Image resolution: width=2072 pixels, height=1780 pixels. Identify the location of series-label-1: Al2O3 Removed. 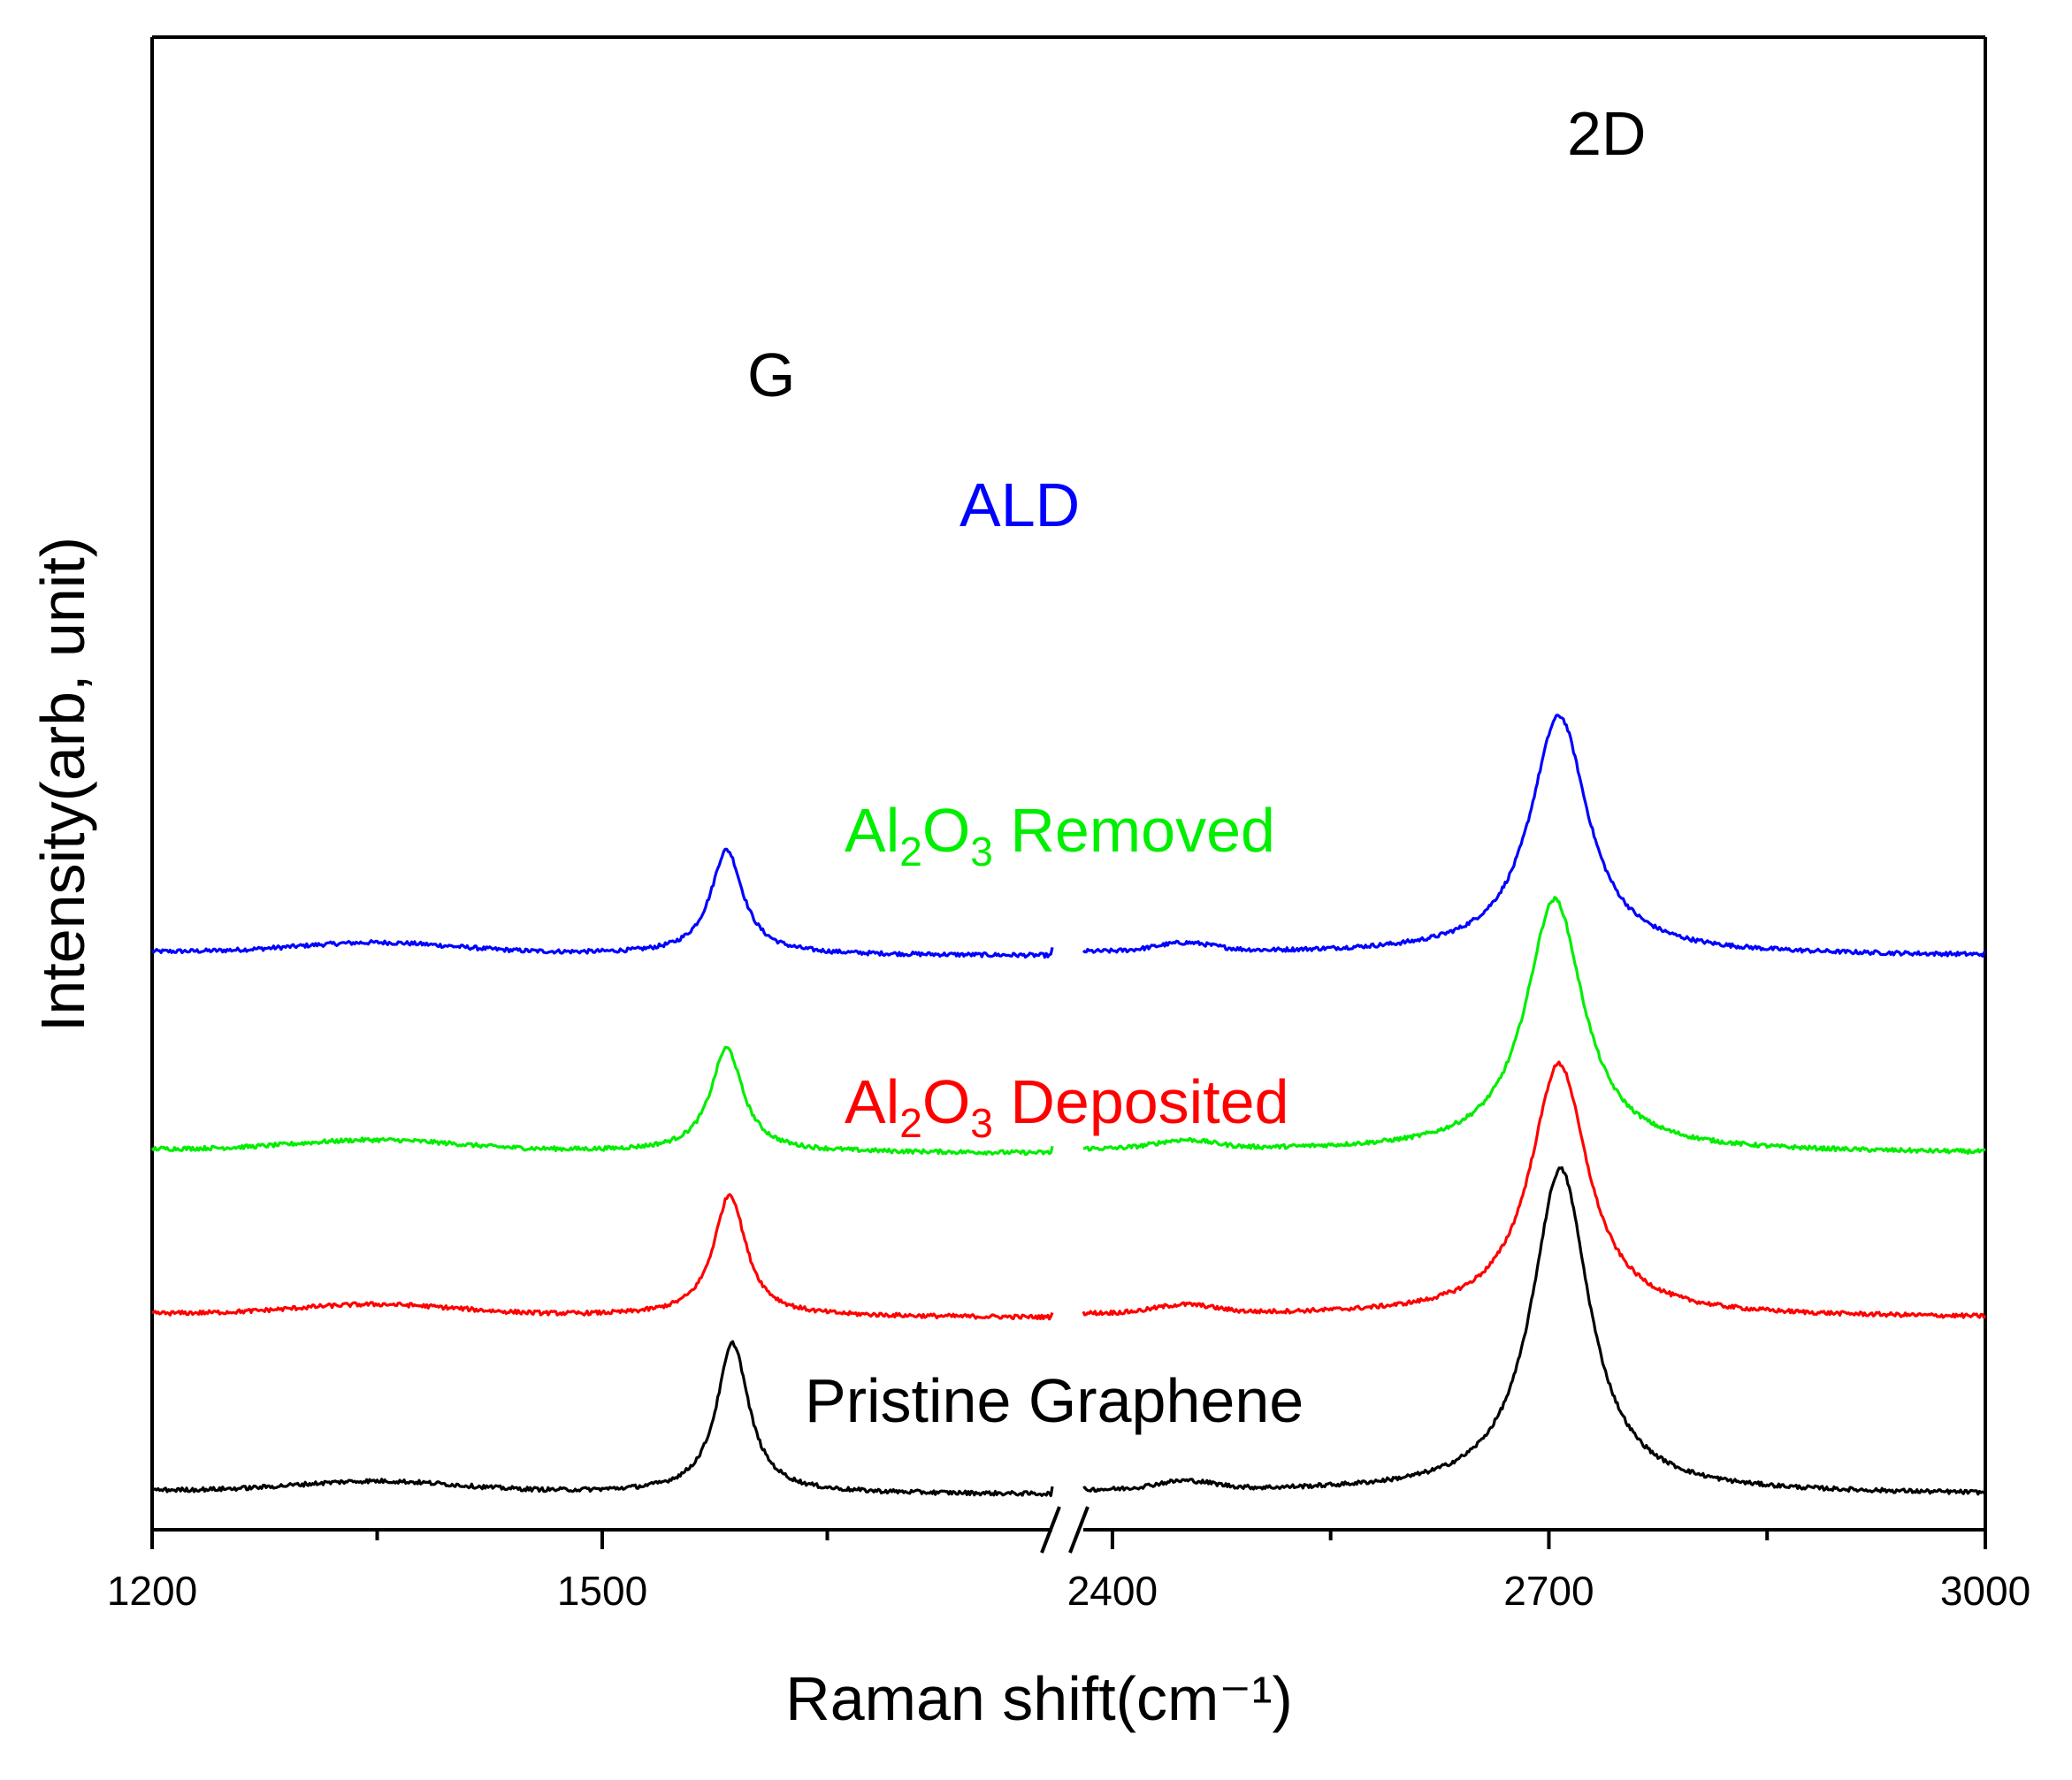
(1060, 836).